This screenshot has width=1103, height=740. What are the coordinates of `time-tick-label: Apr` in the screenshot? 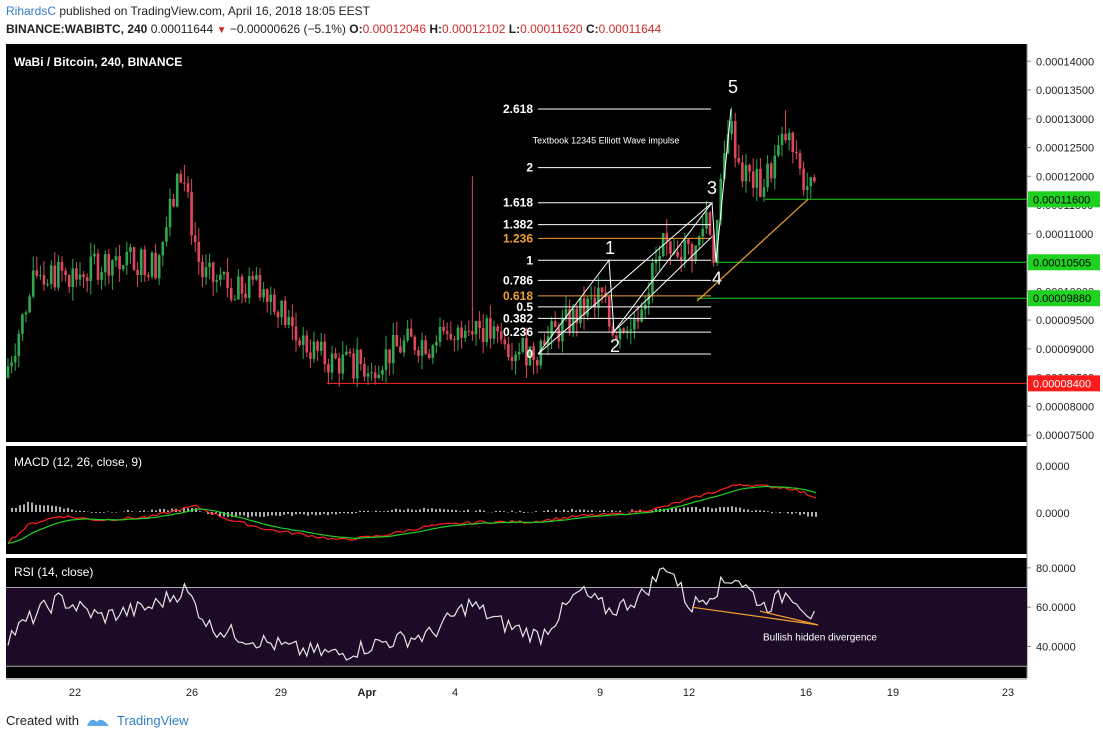 It's located at (368, 693).